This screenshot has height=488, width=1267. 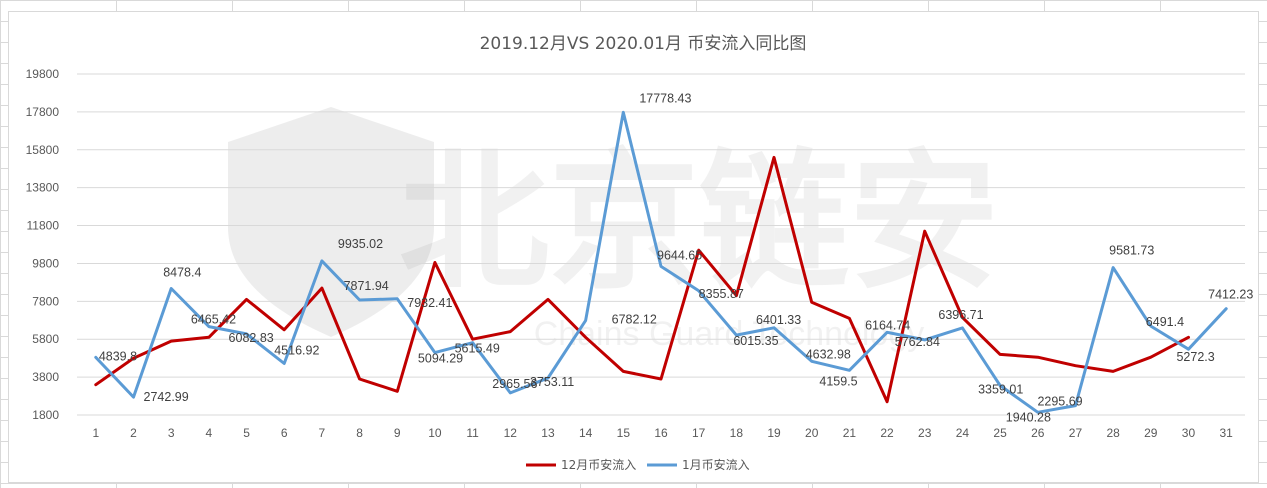 I want to click on x-tick-label: 29, so click(x=1151, y=433).